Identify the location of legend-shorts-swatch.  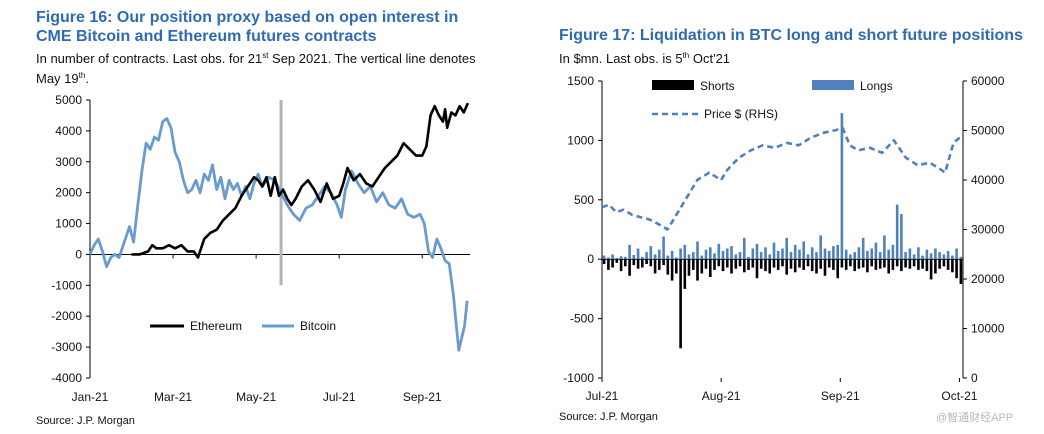
(673, 85).